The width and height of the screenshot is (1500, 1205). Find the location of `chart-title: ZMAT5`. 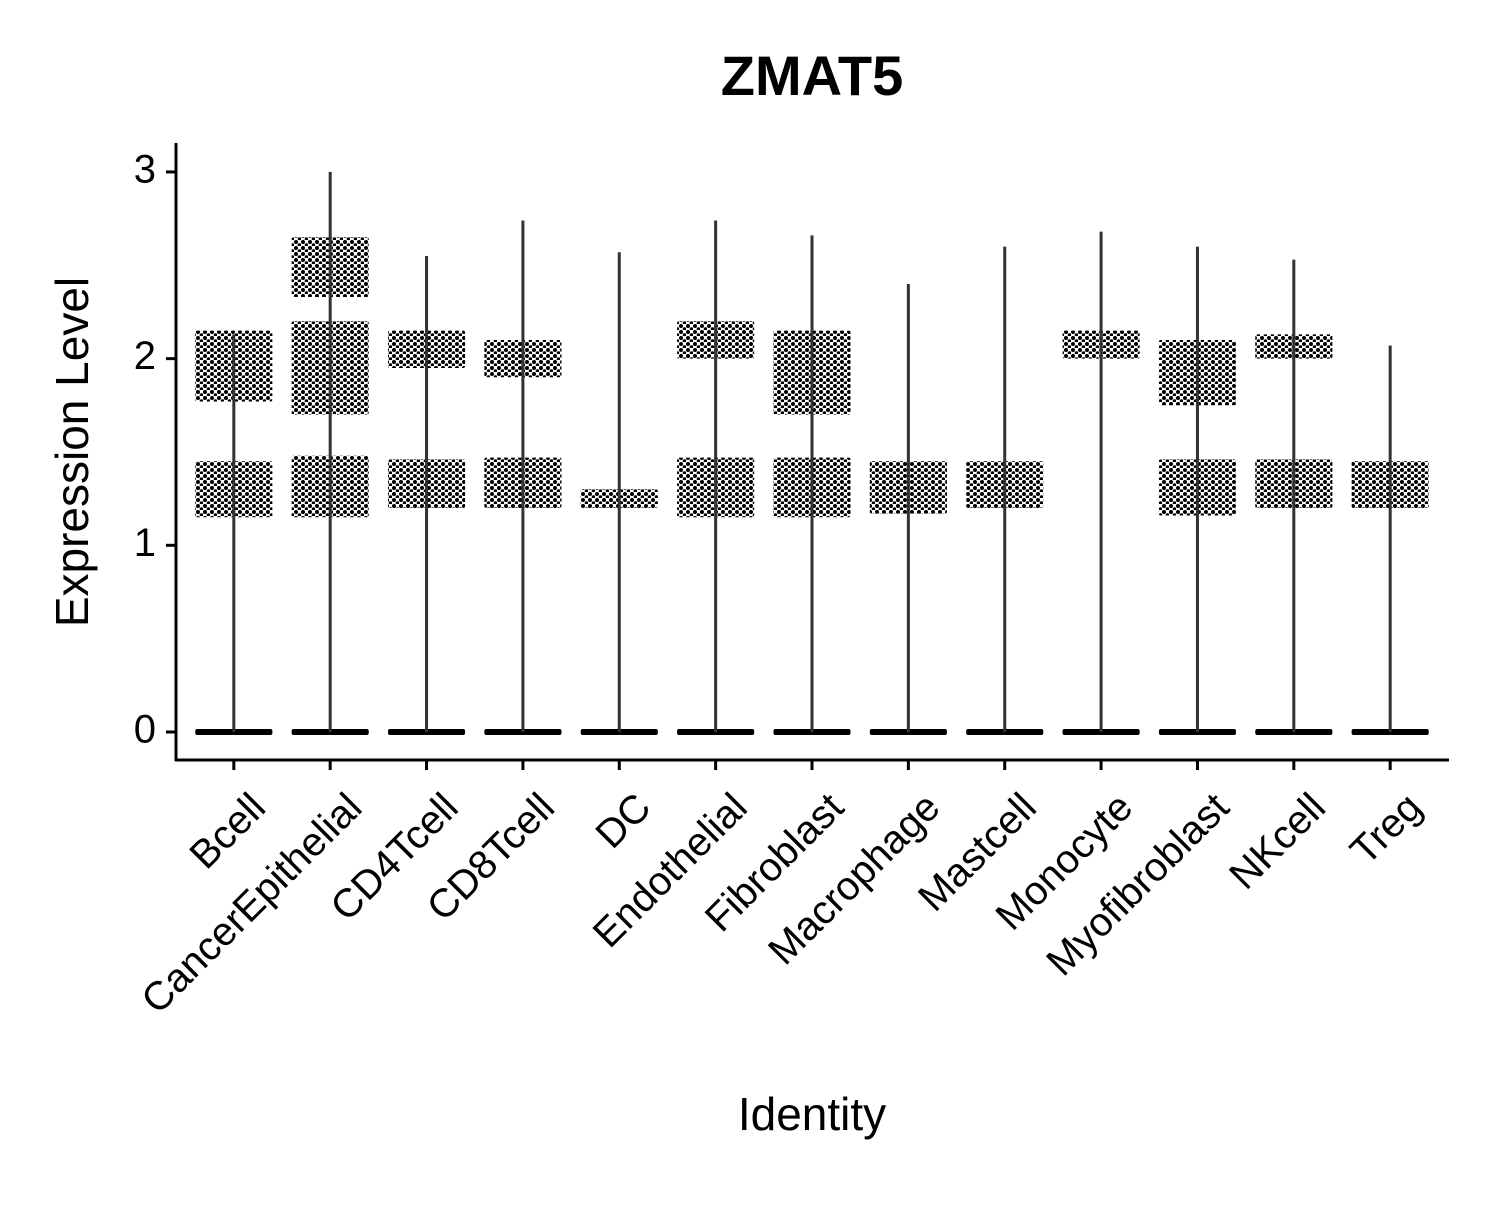

chart-title: ZMAT5 is located at coordinates (812, 75).